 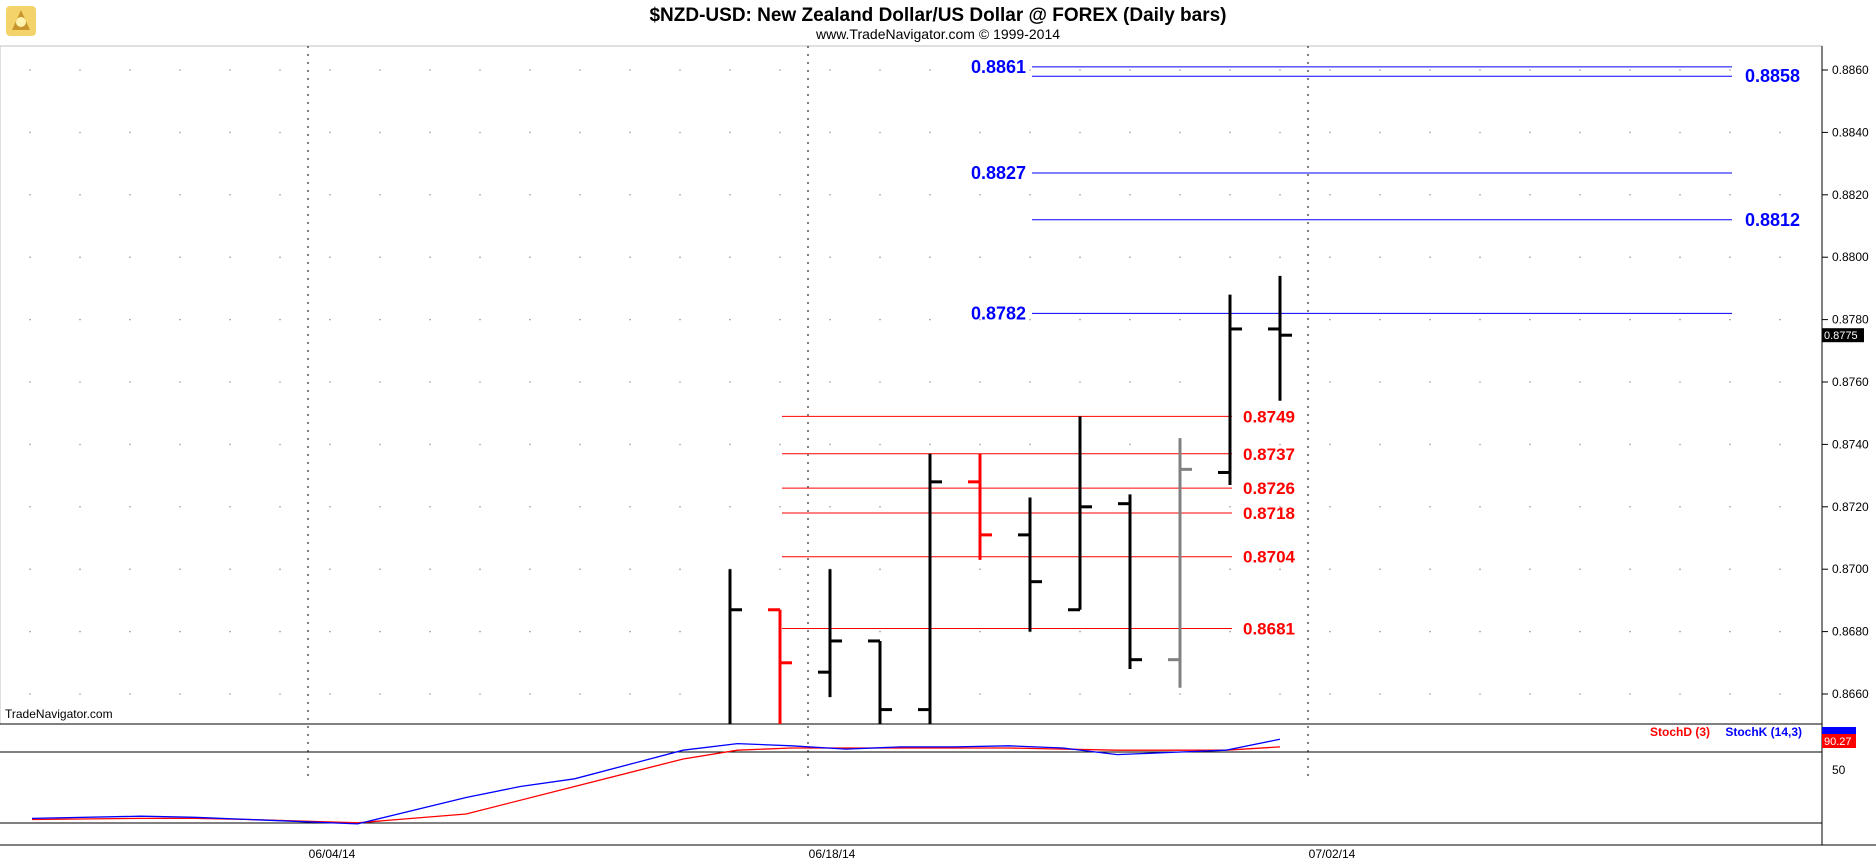 I want to click on last-price-flag, so click(x=1843, y=335).